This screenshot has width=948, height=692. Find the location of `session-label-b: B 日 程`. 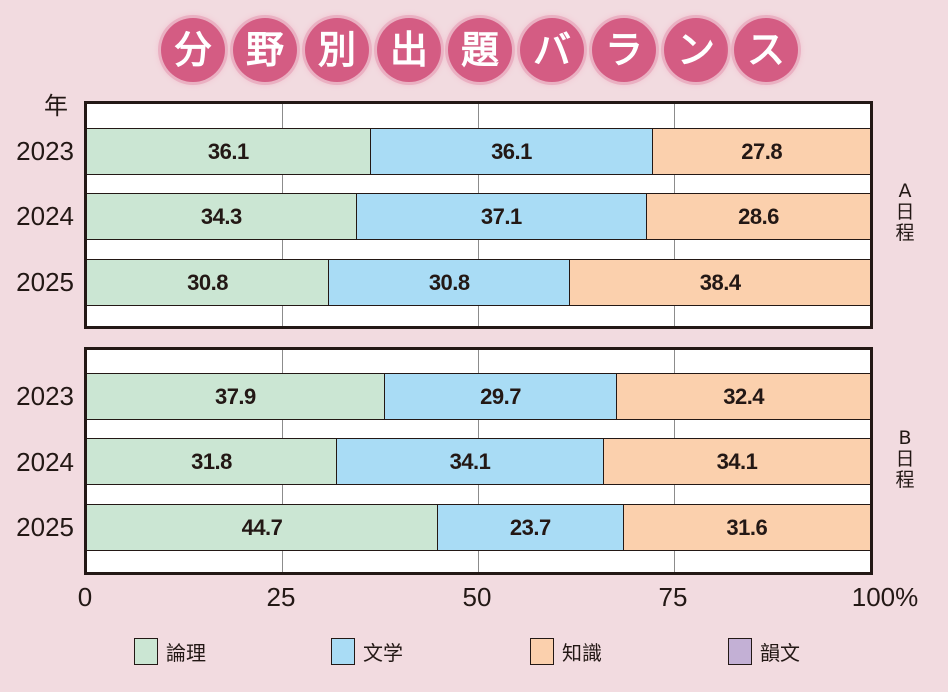

session-label-b: B 日 程 is located at coordinates (905, 459).